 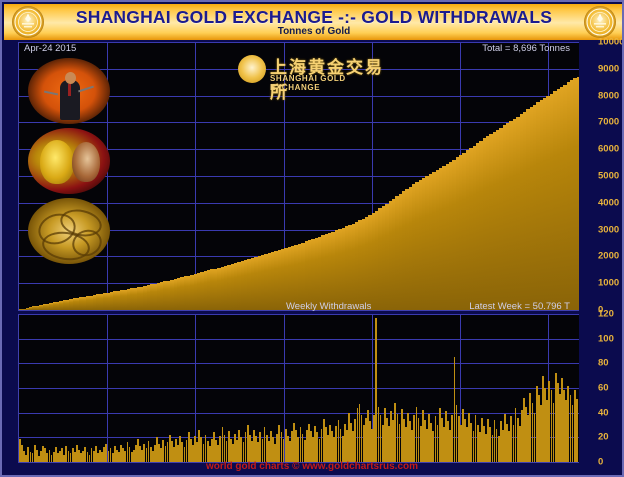 What do you see at coordinates (69, 161) in the screenshot?
I see `photo-gold-busts` at bounding box center [69, 161].